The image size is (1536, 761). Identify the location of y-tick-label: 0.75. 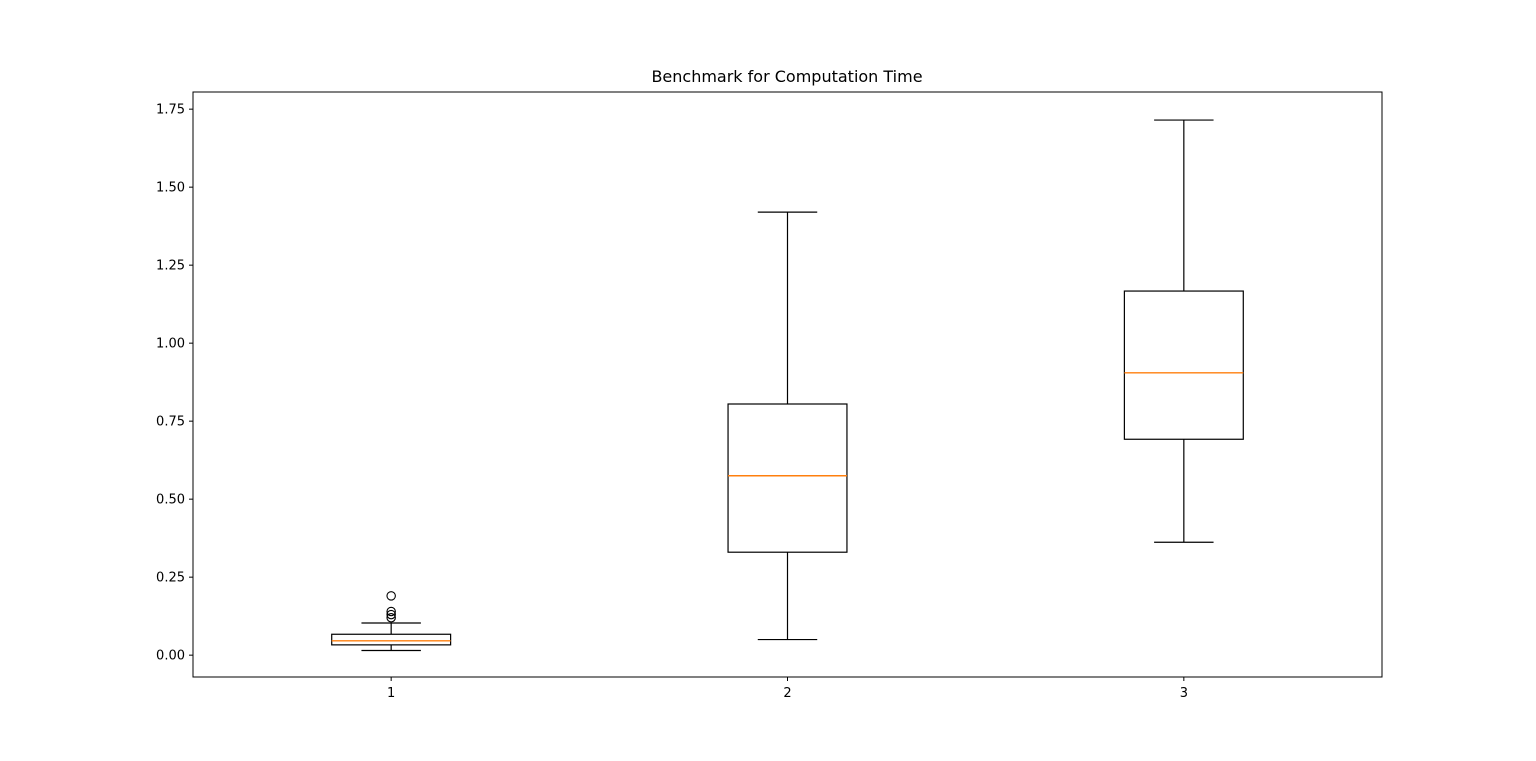
(170, 422).